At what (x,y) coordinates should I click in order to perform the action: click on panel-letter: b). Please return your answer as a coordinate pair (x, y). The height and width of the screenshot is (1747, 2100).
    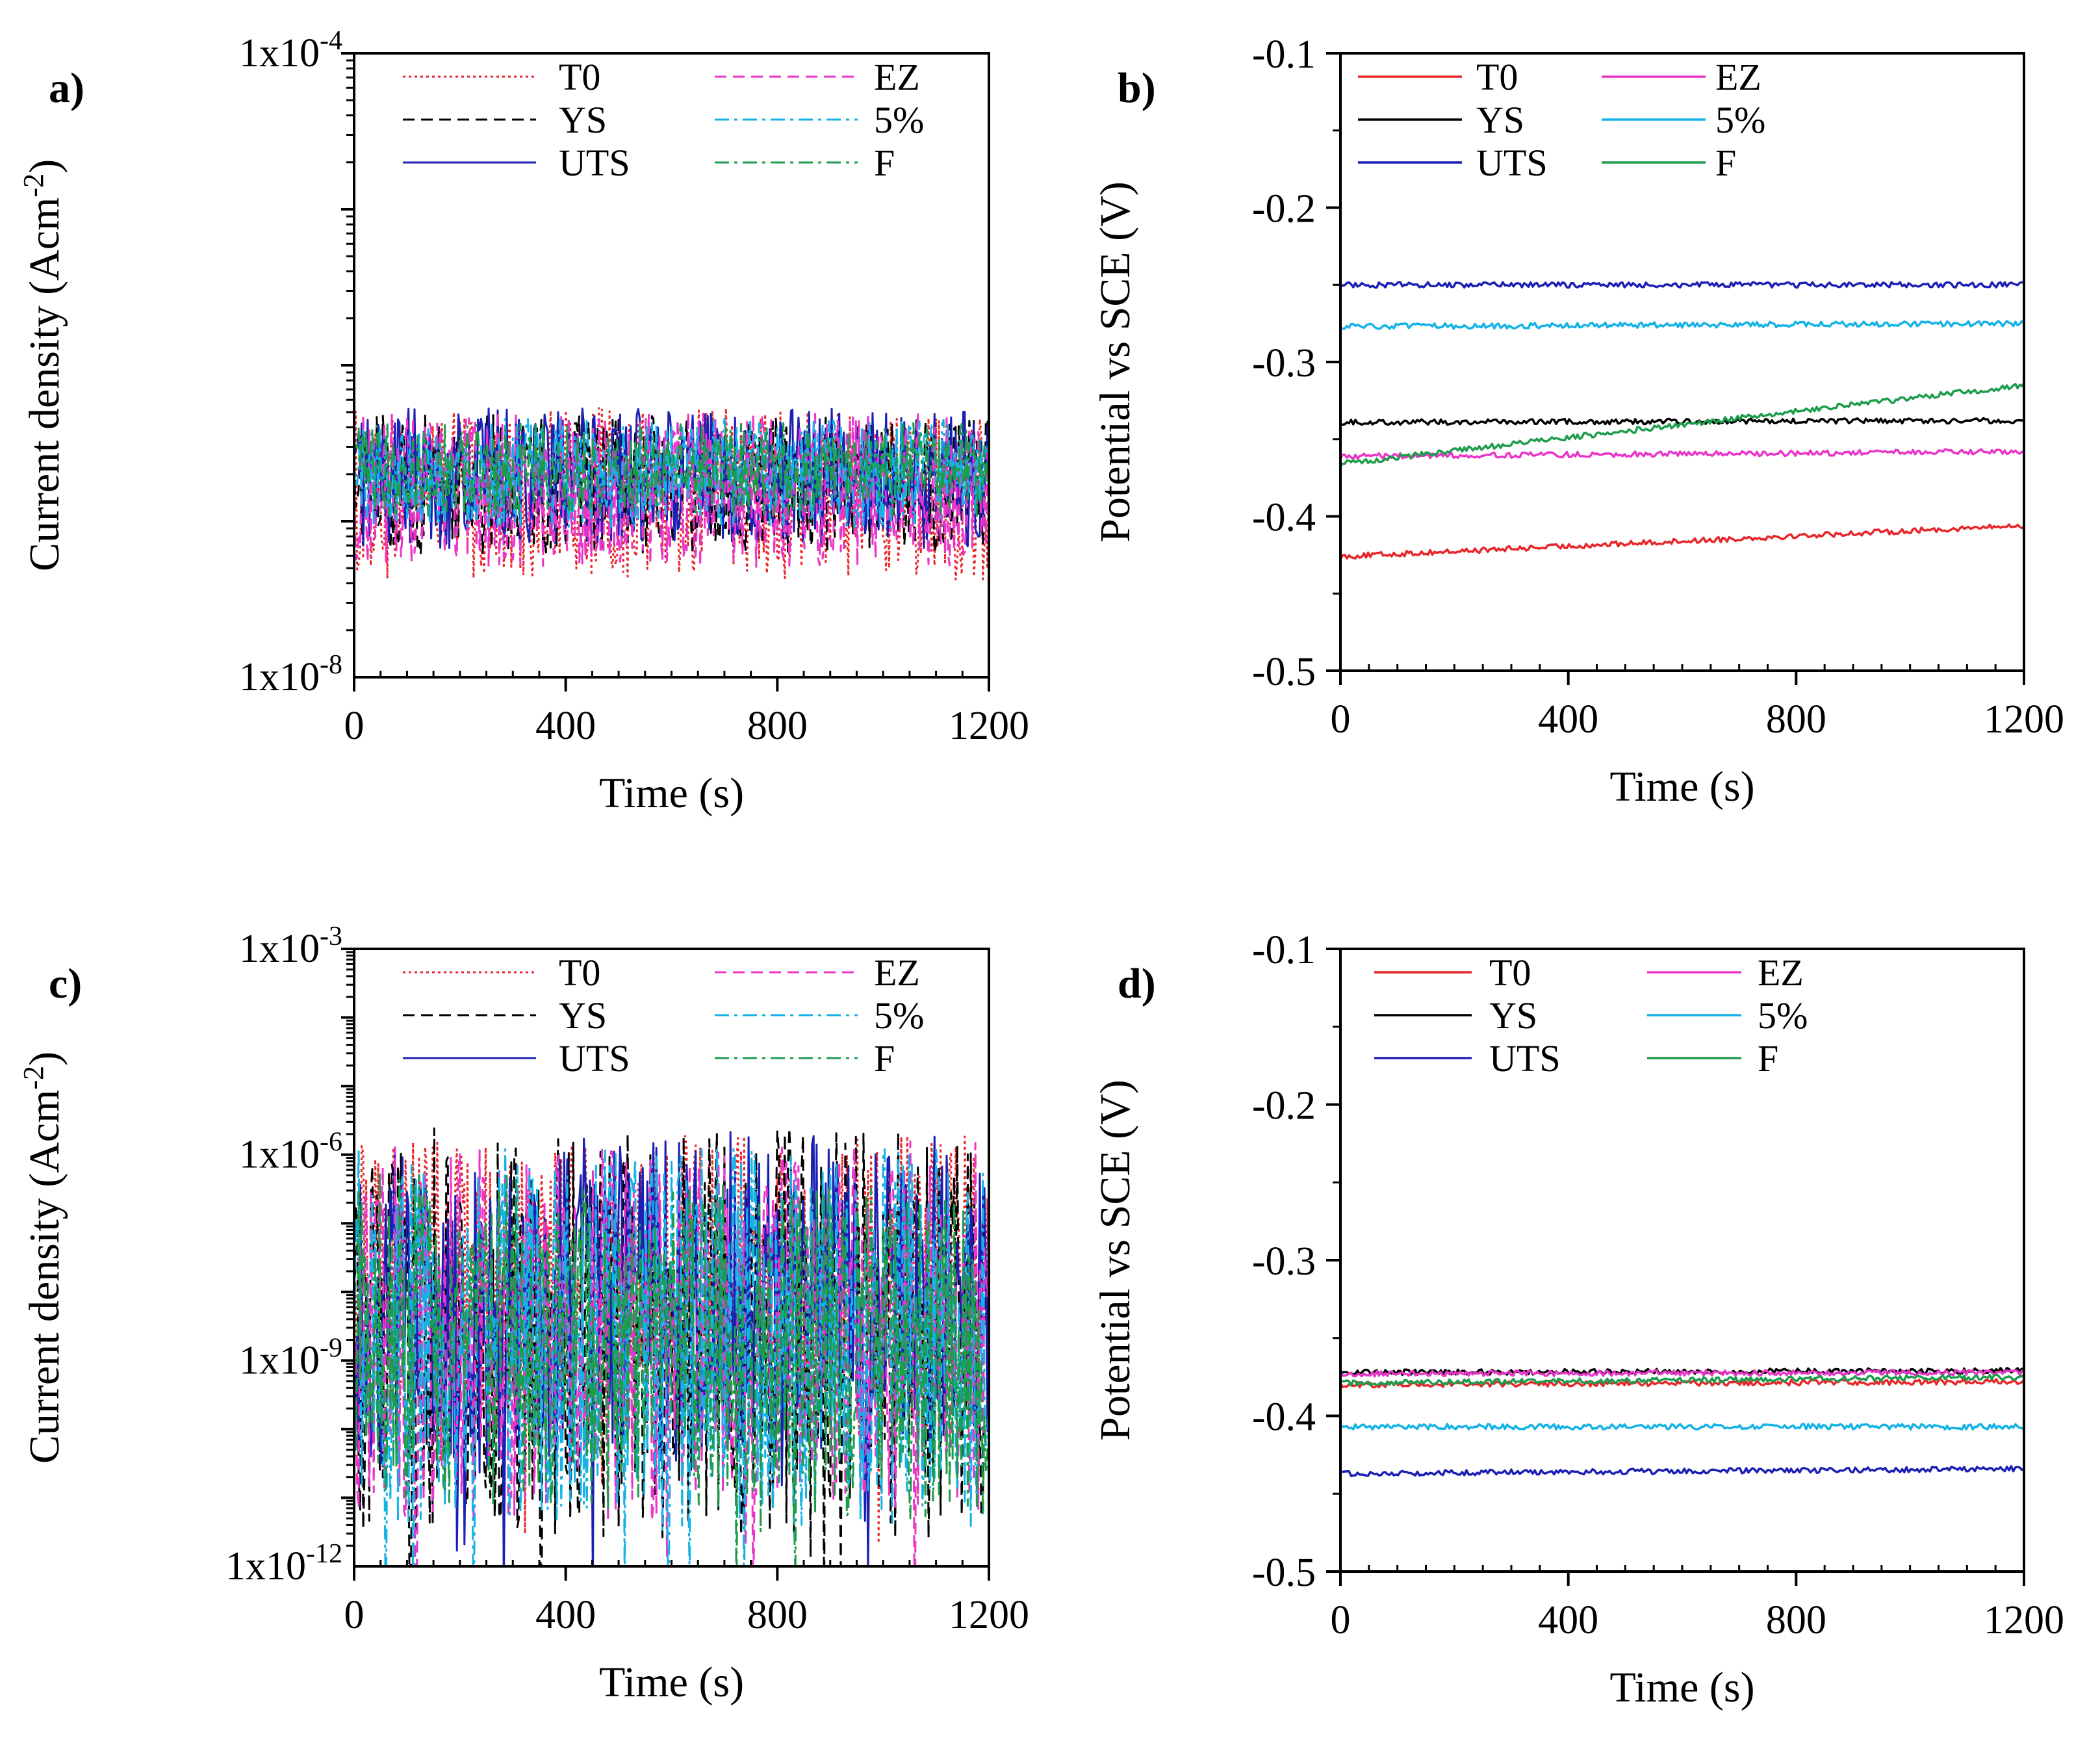
    Looking at the image, I should click on (1137, 88).